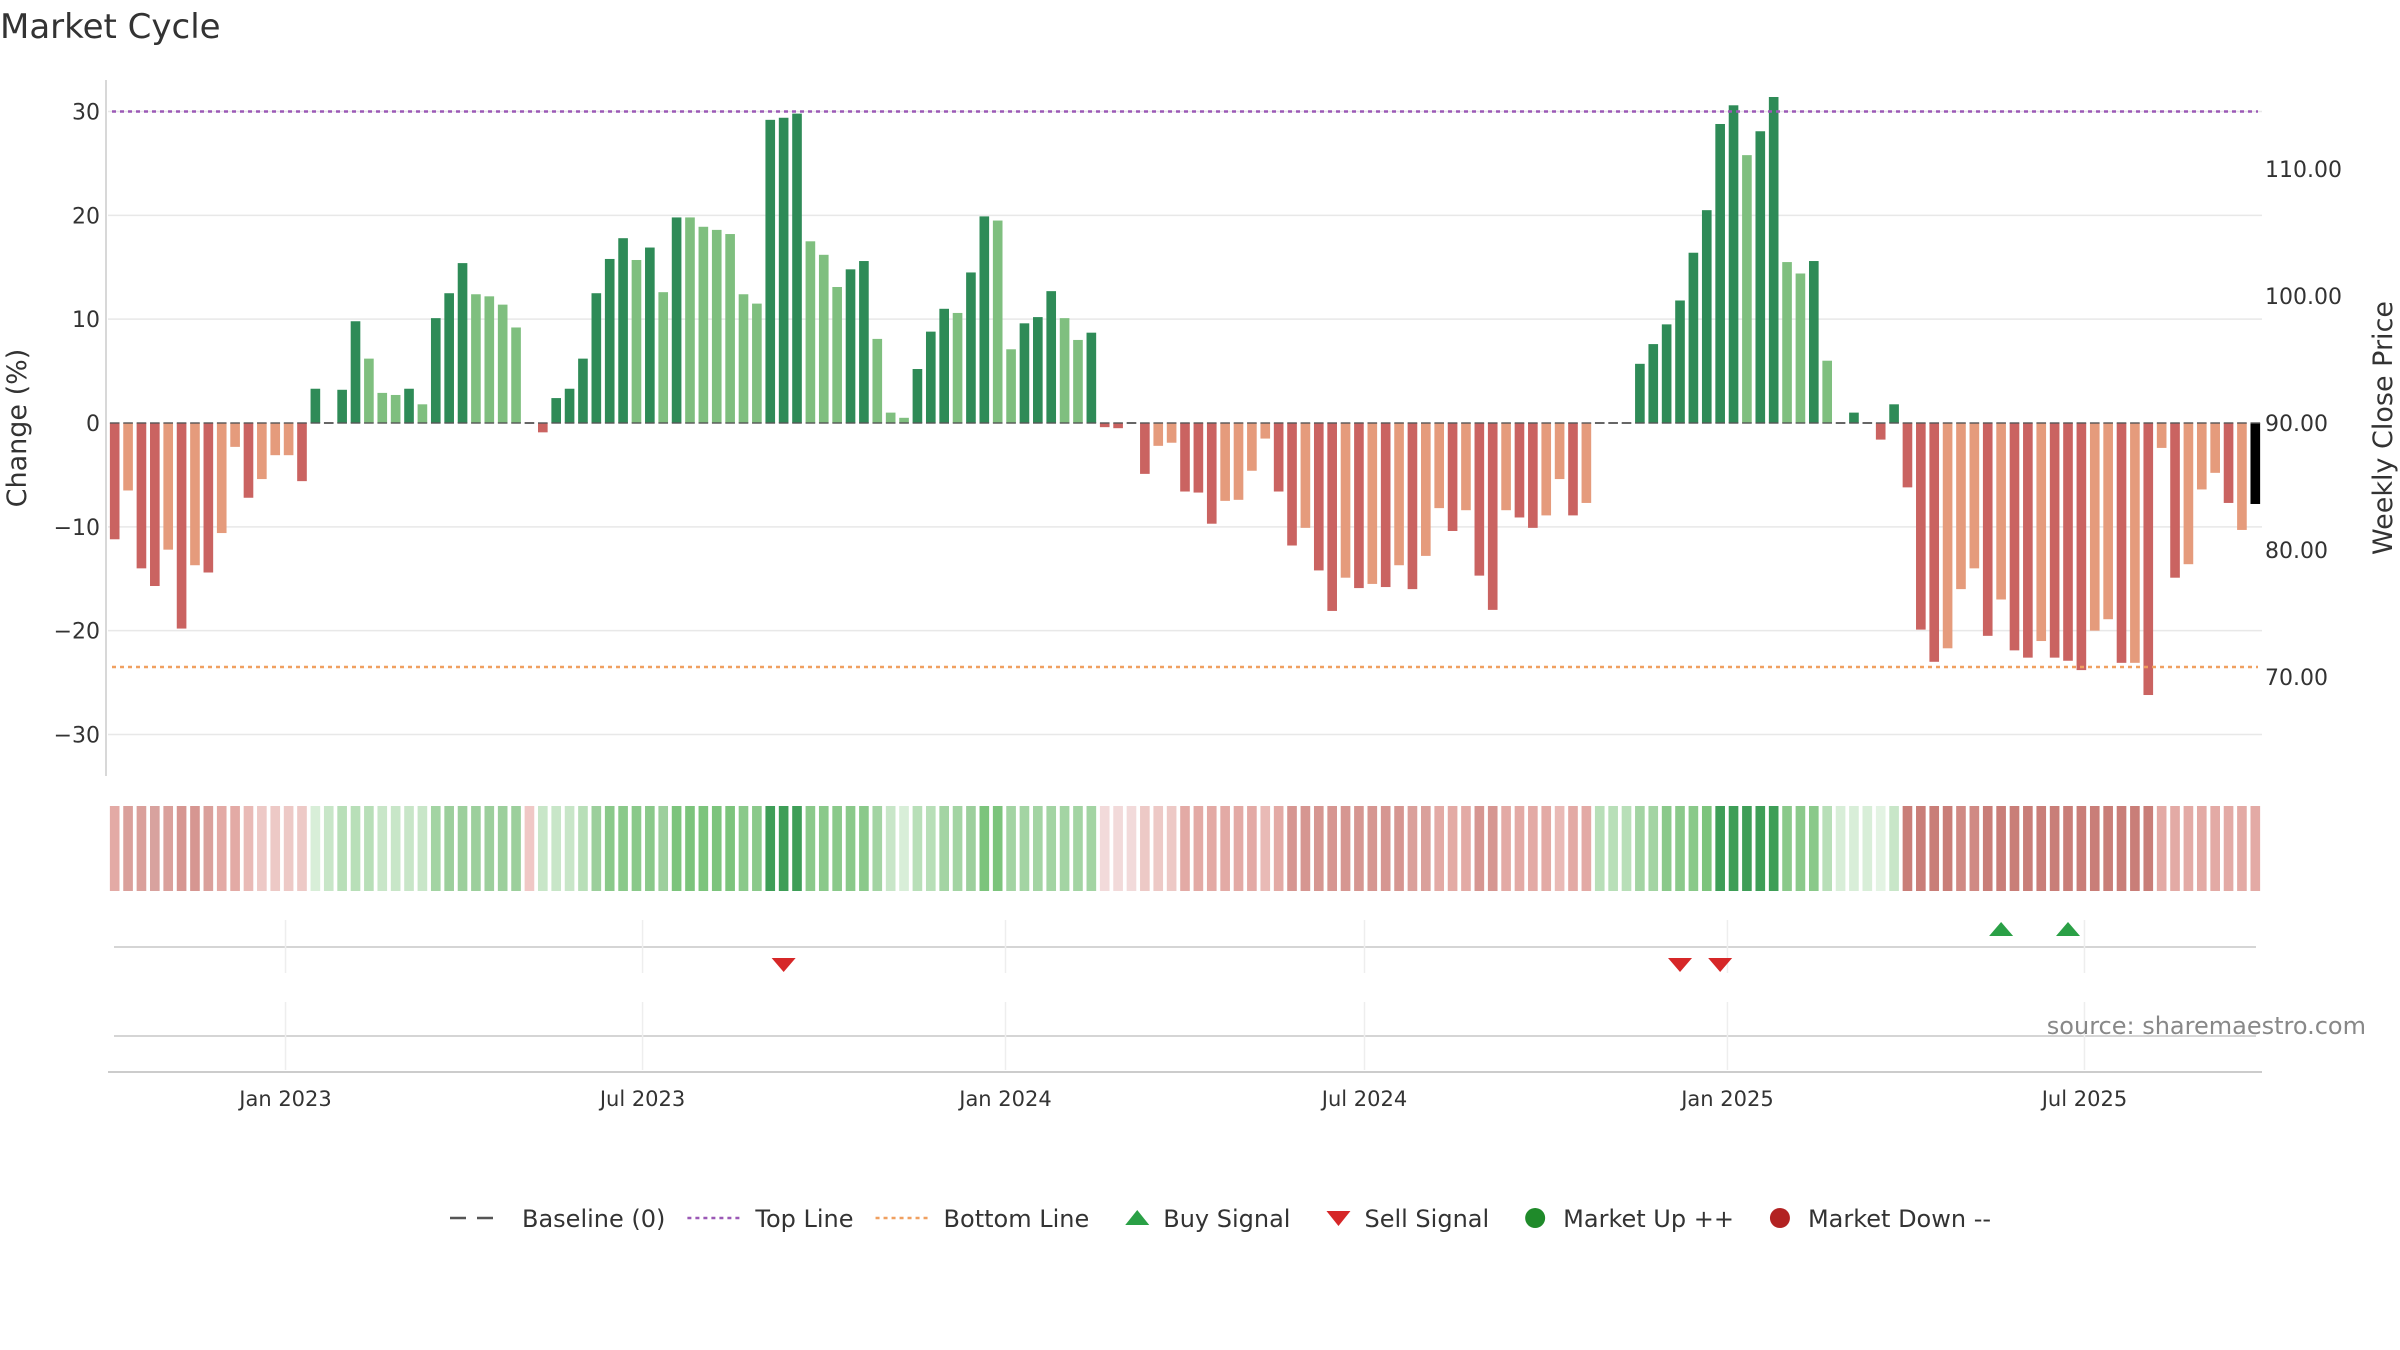  I want to click on x-tick-label: Jul 2025, so click(2083, 1099).